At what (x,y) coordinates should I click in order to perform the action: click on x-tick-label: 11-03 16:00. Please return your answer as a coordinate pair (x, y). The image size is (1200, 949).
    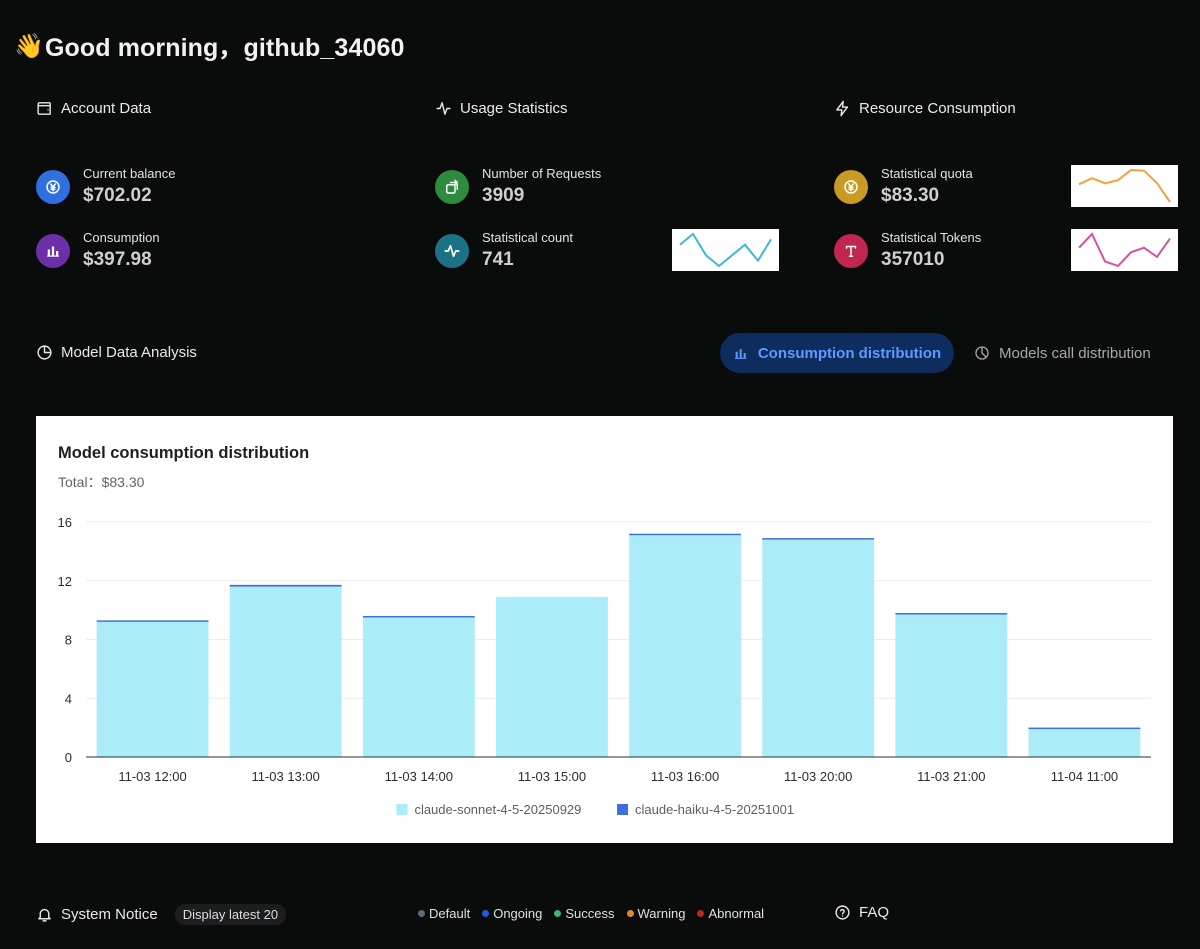
    Looking at the image, I should click on (685, 776).